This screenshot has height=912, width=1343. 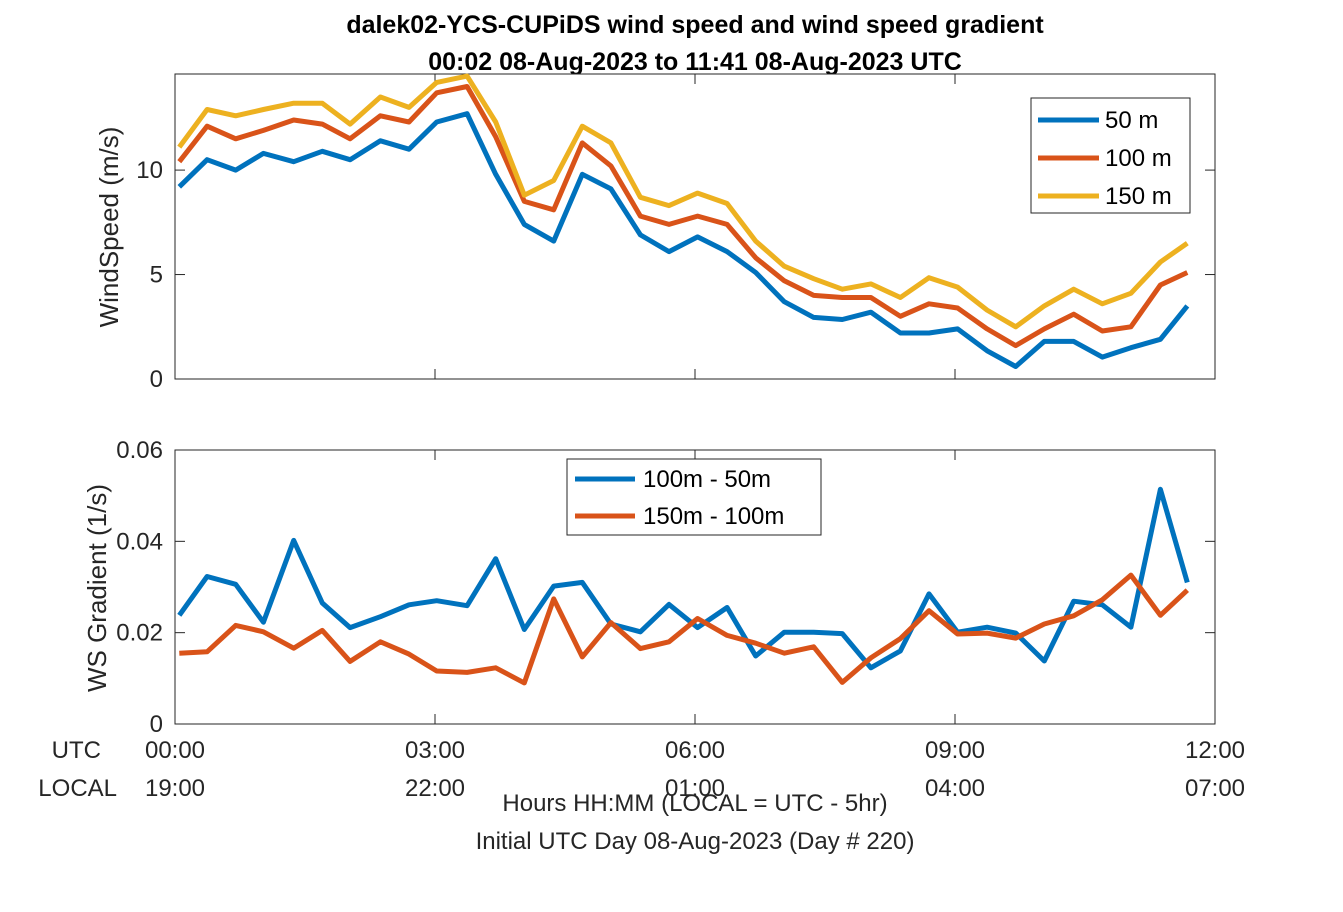 I want to click on wind-speed-ylabel: WindSpeed (m/s), so click(x=109, y=227).